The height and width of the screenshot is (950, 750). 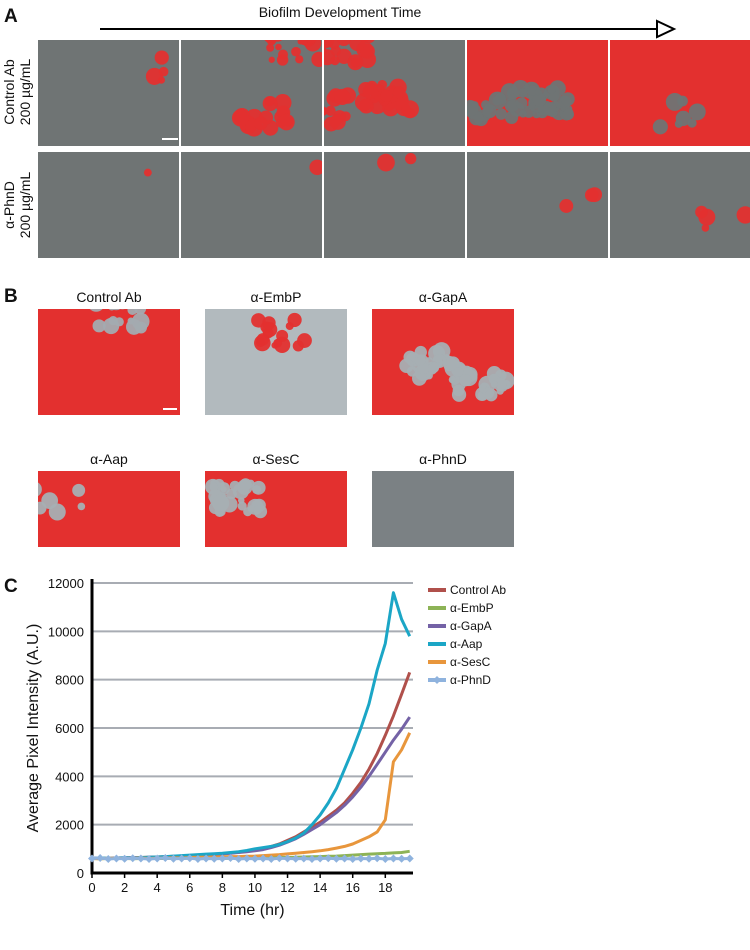 I want to click on y-tick-label: 8000, so click(x=69, y=680).